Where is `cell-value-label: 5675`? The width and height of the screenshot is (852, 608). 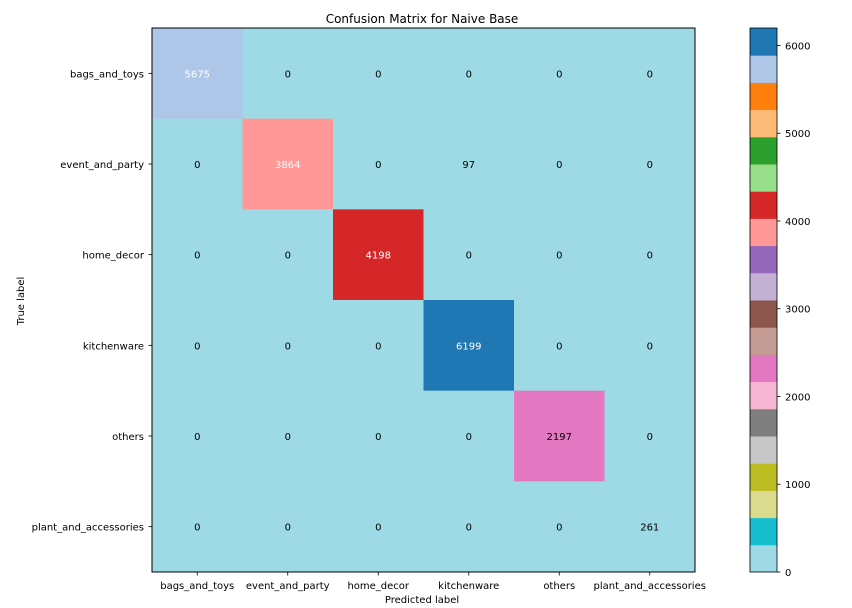
cell-value-label: 5675 is located at coordinates (197, 74).